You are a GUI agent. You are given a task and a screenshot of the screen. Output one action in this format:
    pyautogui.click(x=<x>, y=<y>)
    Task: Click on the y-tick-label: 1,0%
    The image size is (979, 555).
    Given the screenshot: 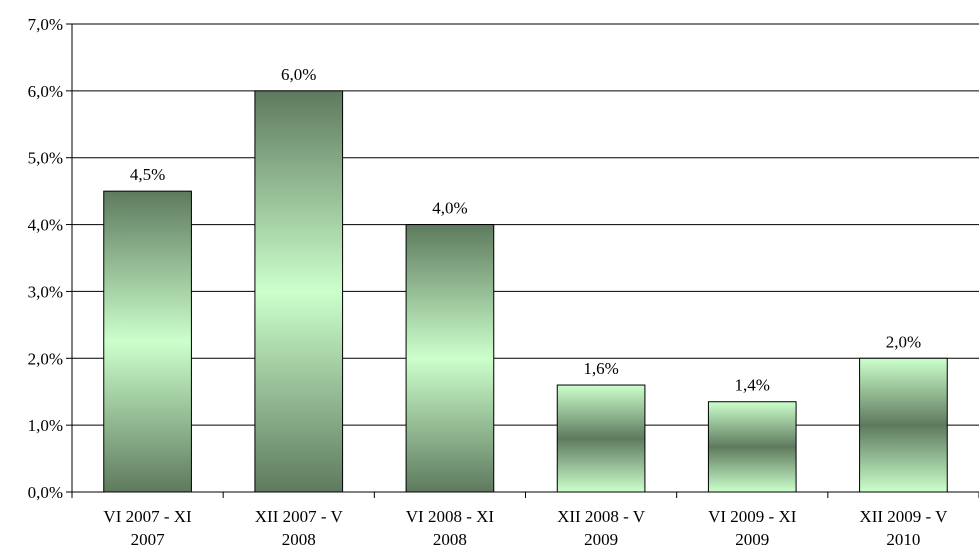 What is the action you would take?
    pyautogui.click(x=45, y=425)
    